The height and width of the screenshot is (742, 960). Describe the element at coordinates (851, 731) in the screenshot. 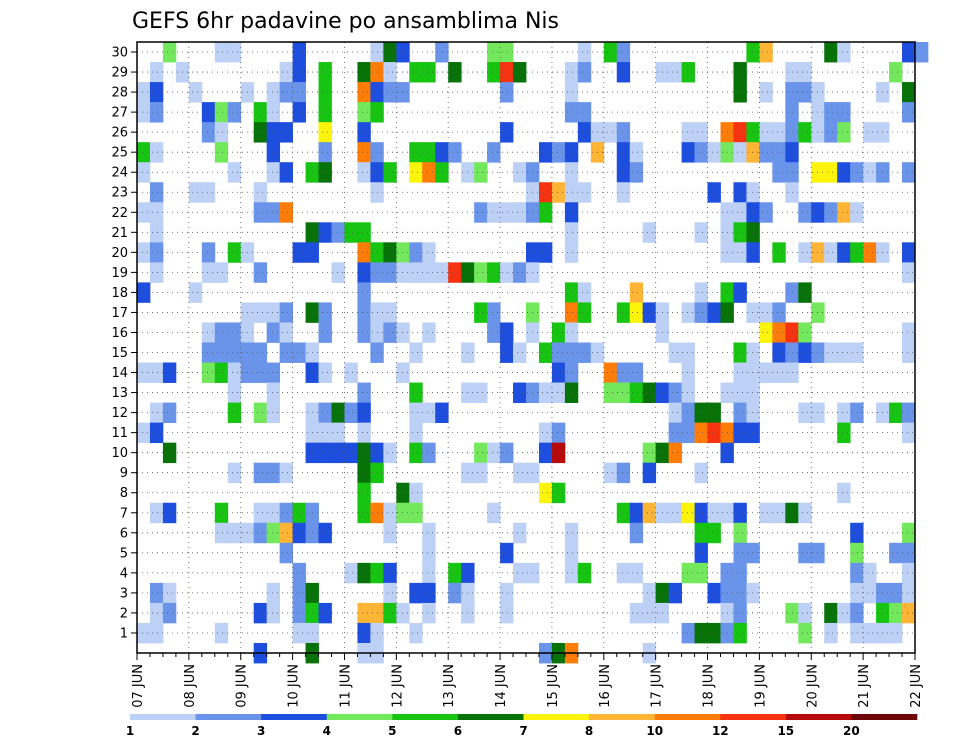

I see `colorbar-label: 20` at that location.